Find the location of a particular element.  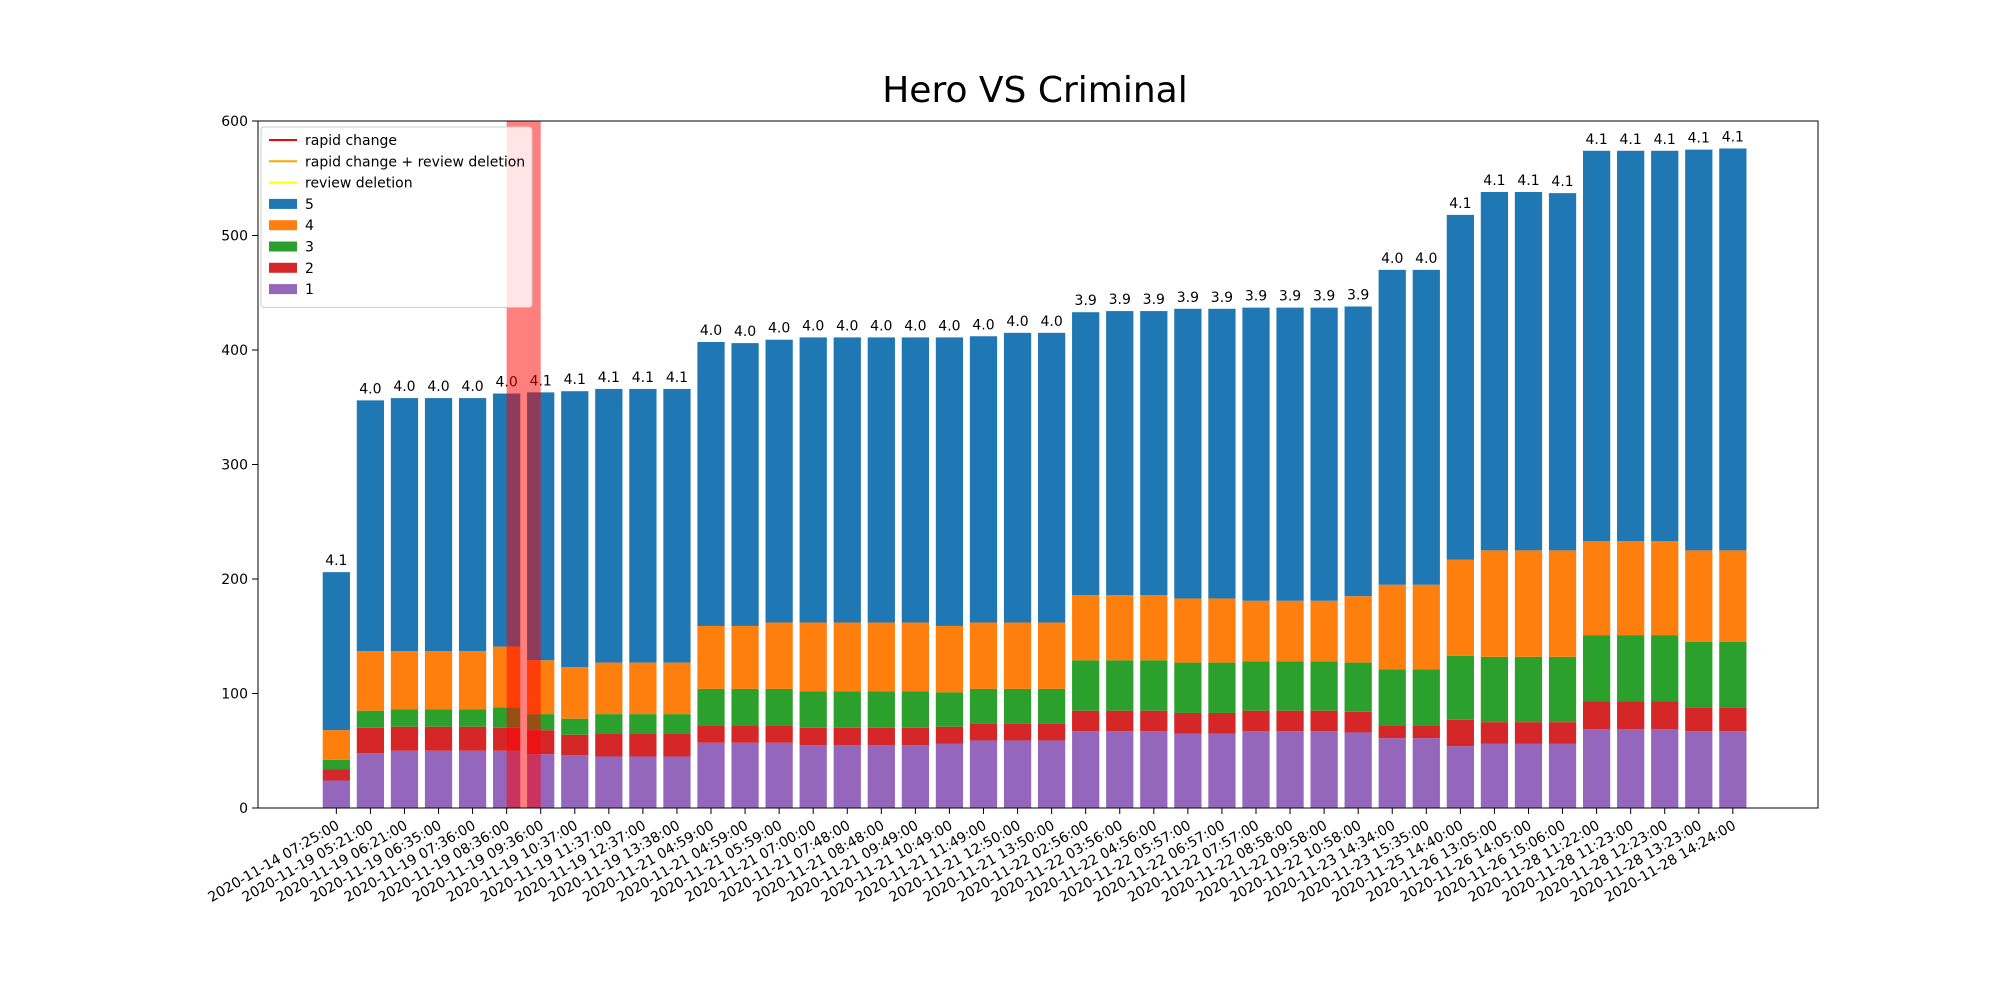

legend-label: rapid change is located at coordinates (351, 141).